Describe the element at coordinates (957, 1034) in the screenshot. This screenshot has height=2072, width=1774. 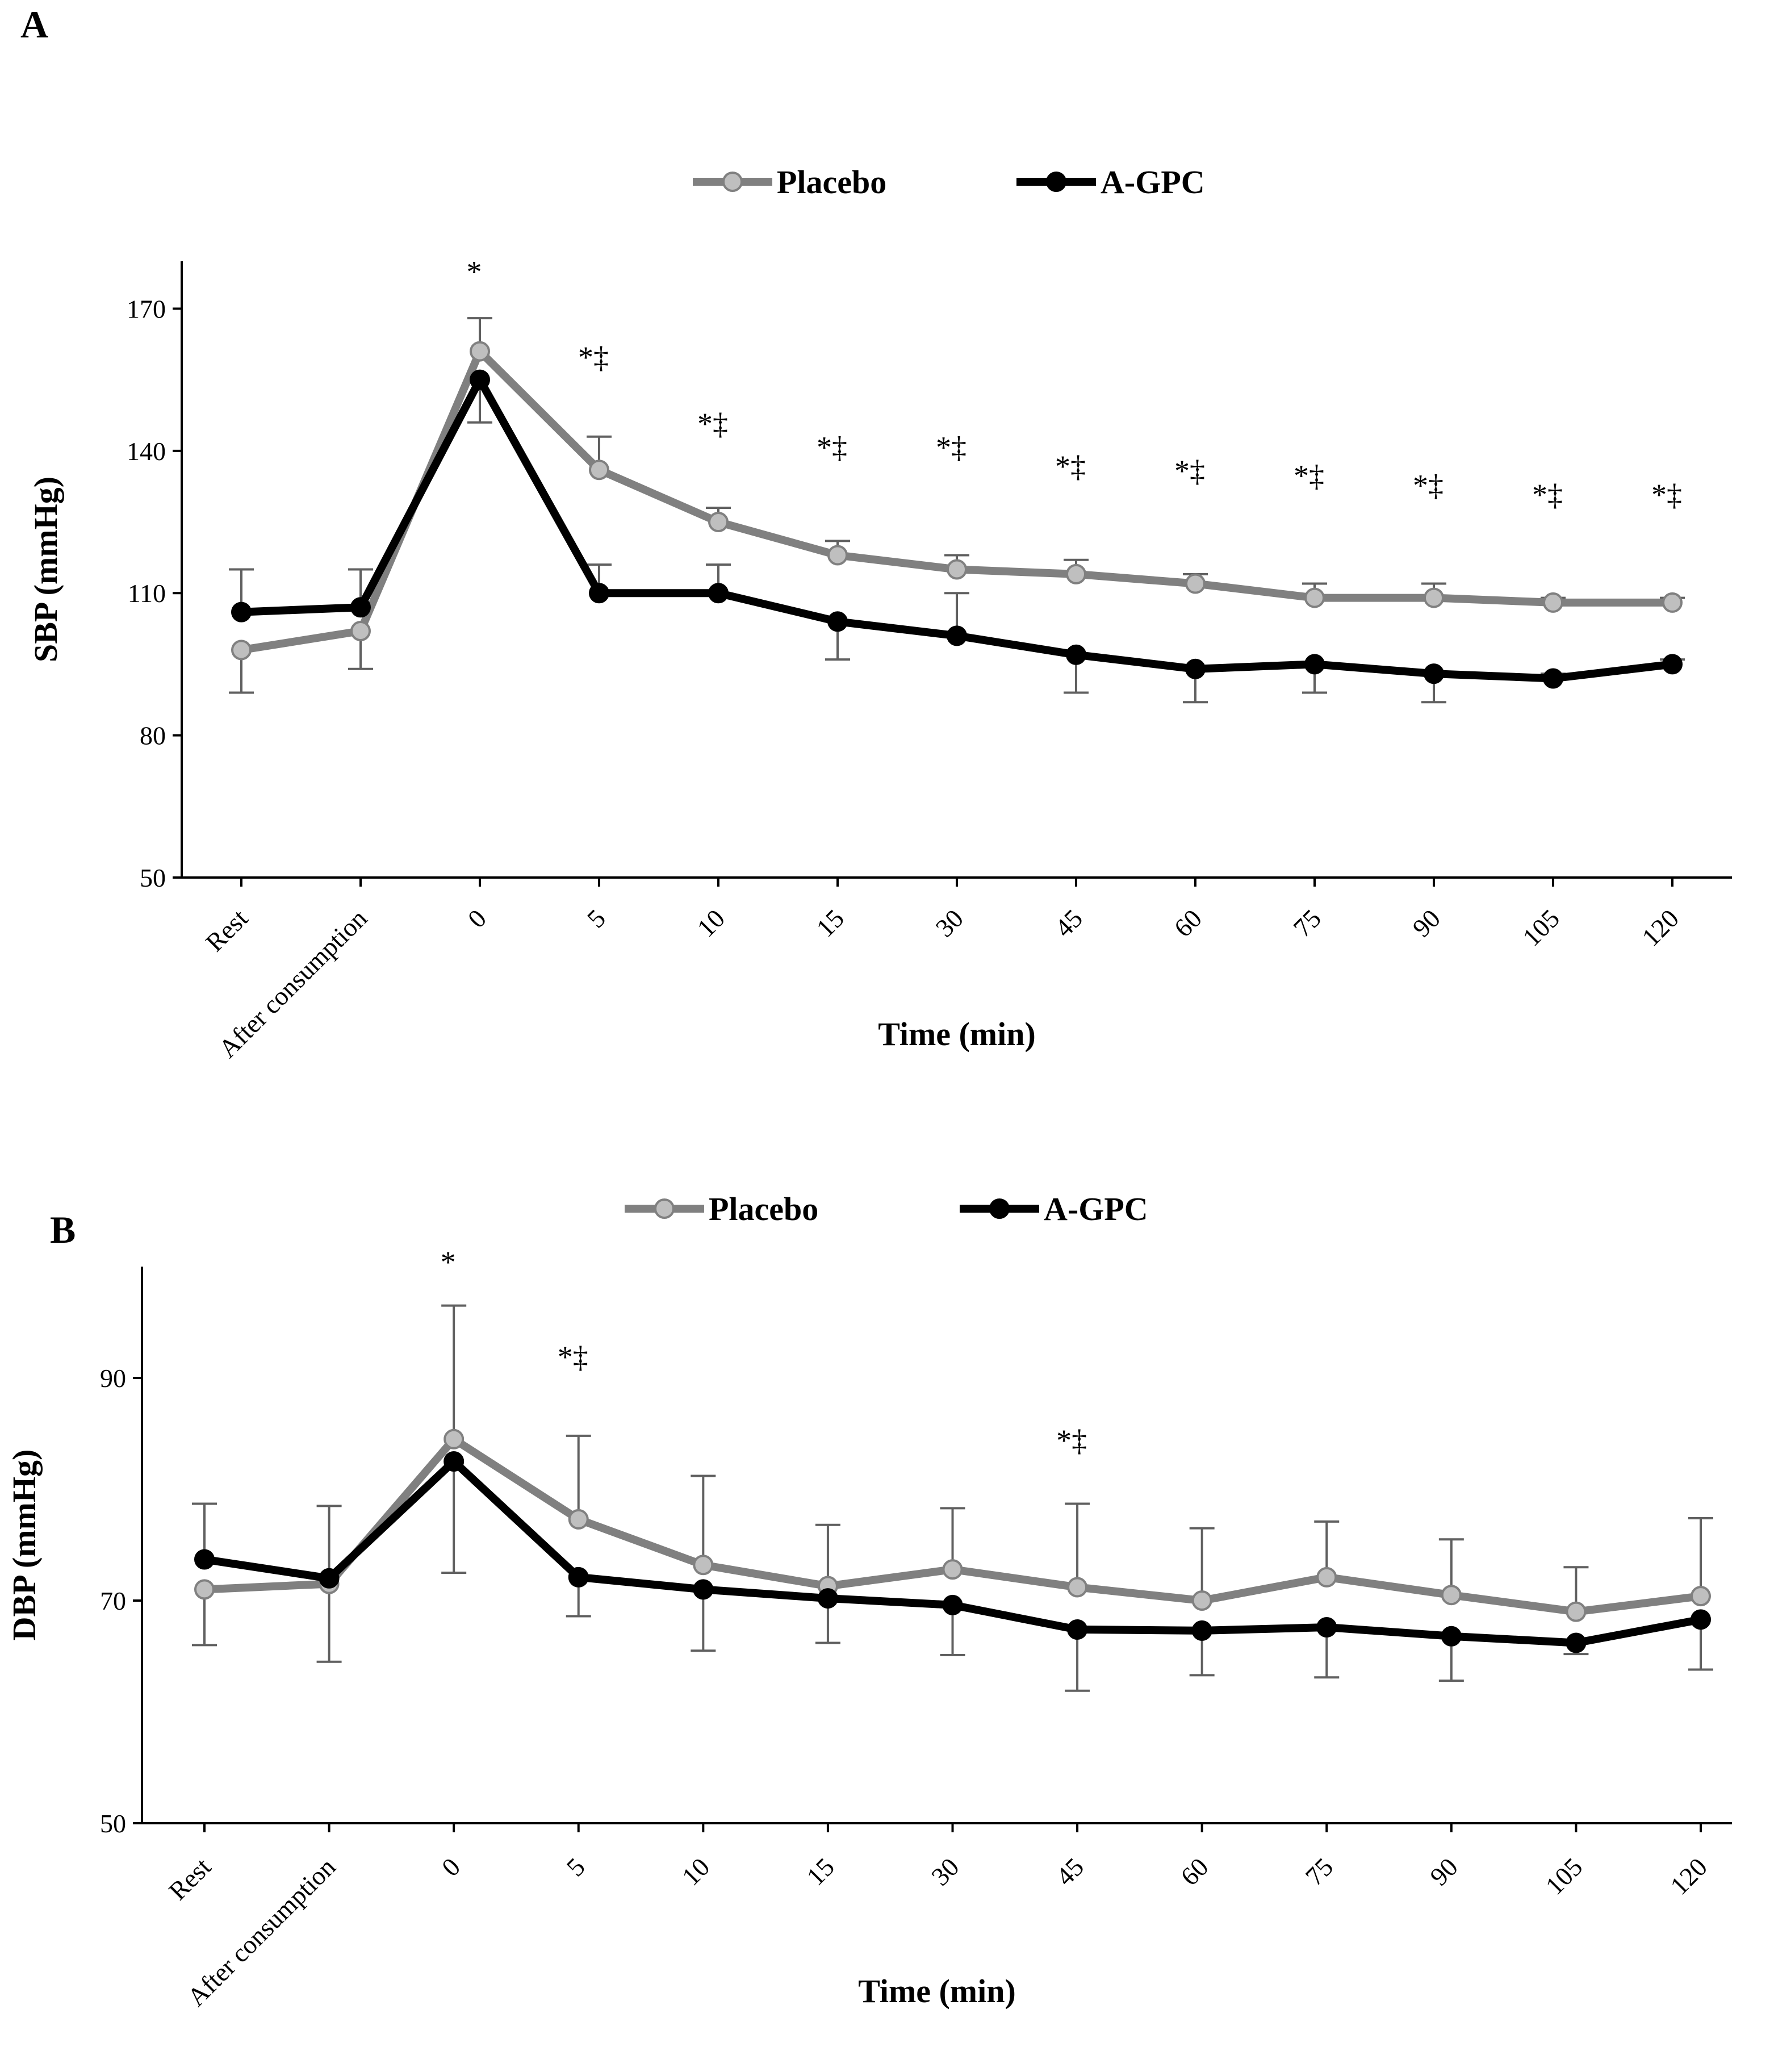
I see `x-axis-title: Time (min)` at that location.